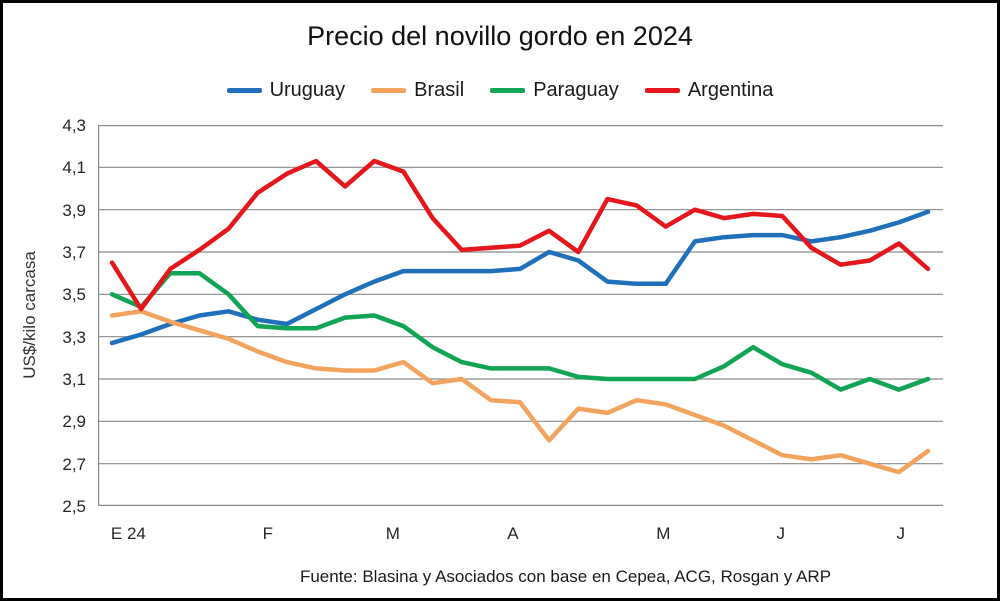 This screenshot has width=1000, height=601. I want to click on legend-item-uruguay: Uruguay, so click(286, 90).